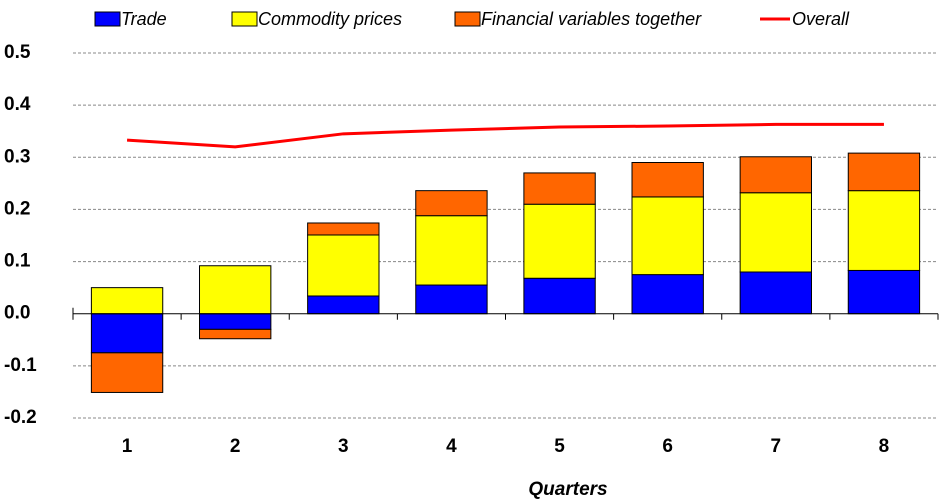 The width and height of the screenshot is (941, 504). Describe the element at coordinates (127, 446) in the screenshot. I see `x-tick-label: 1` at that location.